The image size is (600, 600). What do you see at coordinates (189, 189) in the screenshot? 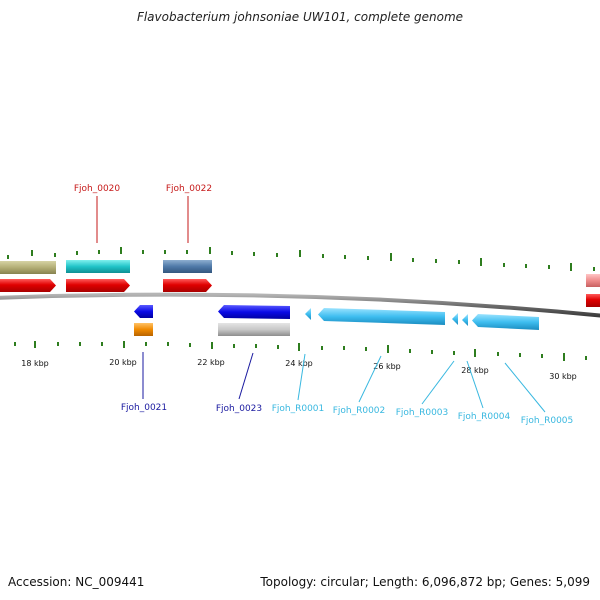
I see `gene-label-fjoh-0022: Fjoh_0022` at bounding box center [189, 189].